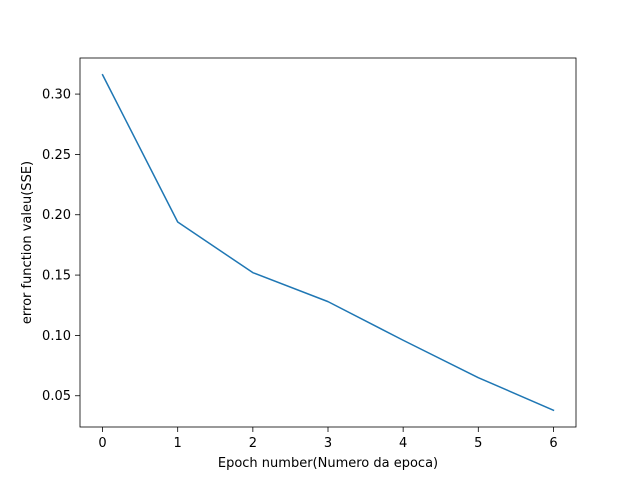 This screenshot has height=480, width=640. Describe the element at coordinates (403, 443) in the screenshot. I see `x-tick-label: 4` at that location.